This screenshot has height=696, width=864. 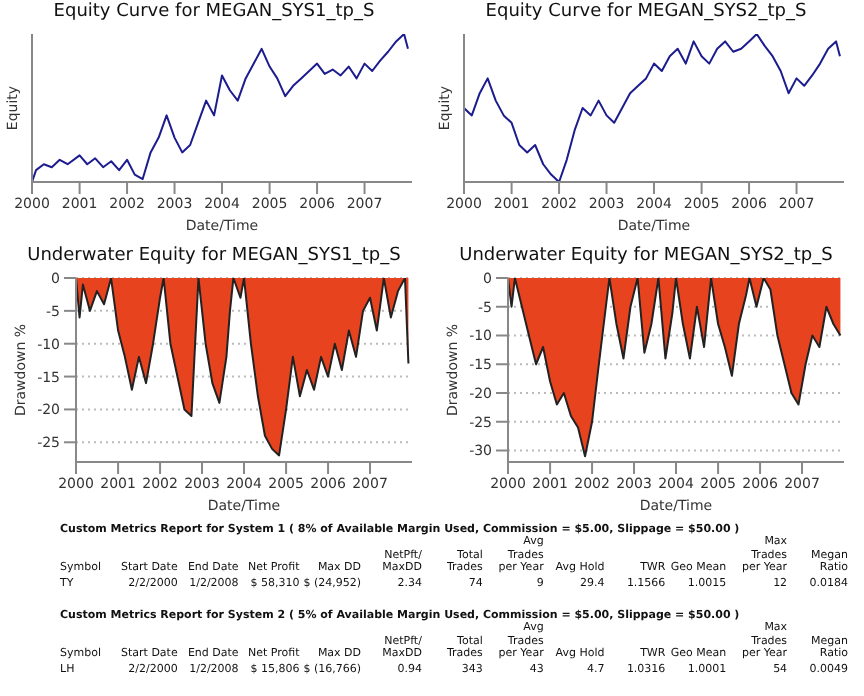 What do you see at coordinates (214, 257) in the screenshot?
I see `chart-title: Underwater Equity for MEGAN_SYS1_tp_S` at bounding box center [214, 257].